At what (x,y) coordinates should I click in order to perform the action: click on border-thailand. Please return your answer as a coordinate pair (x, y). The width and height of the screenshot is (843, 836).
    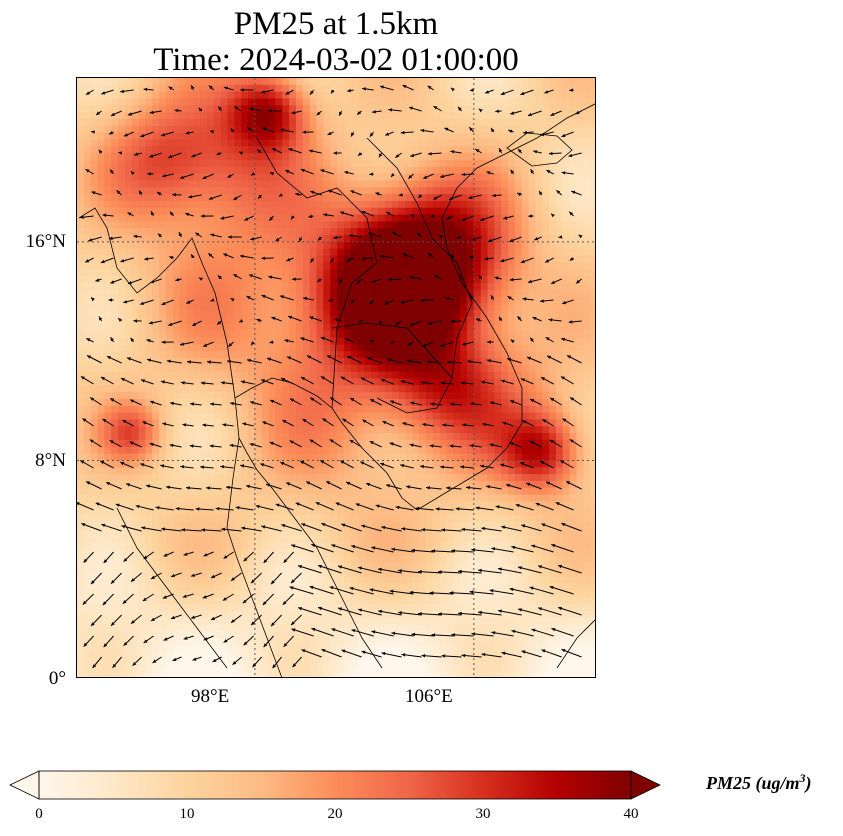
    Looking at the image, I should click on (317, 273).